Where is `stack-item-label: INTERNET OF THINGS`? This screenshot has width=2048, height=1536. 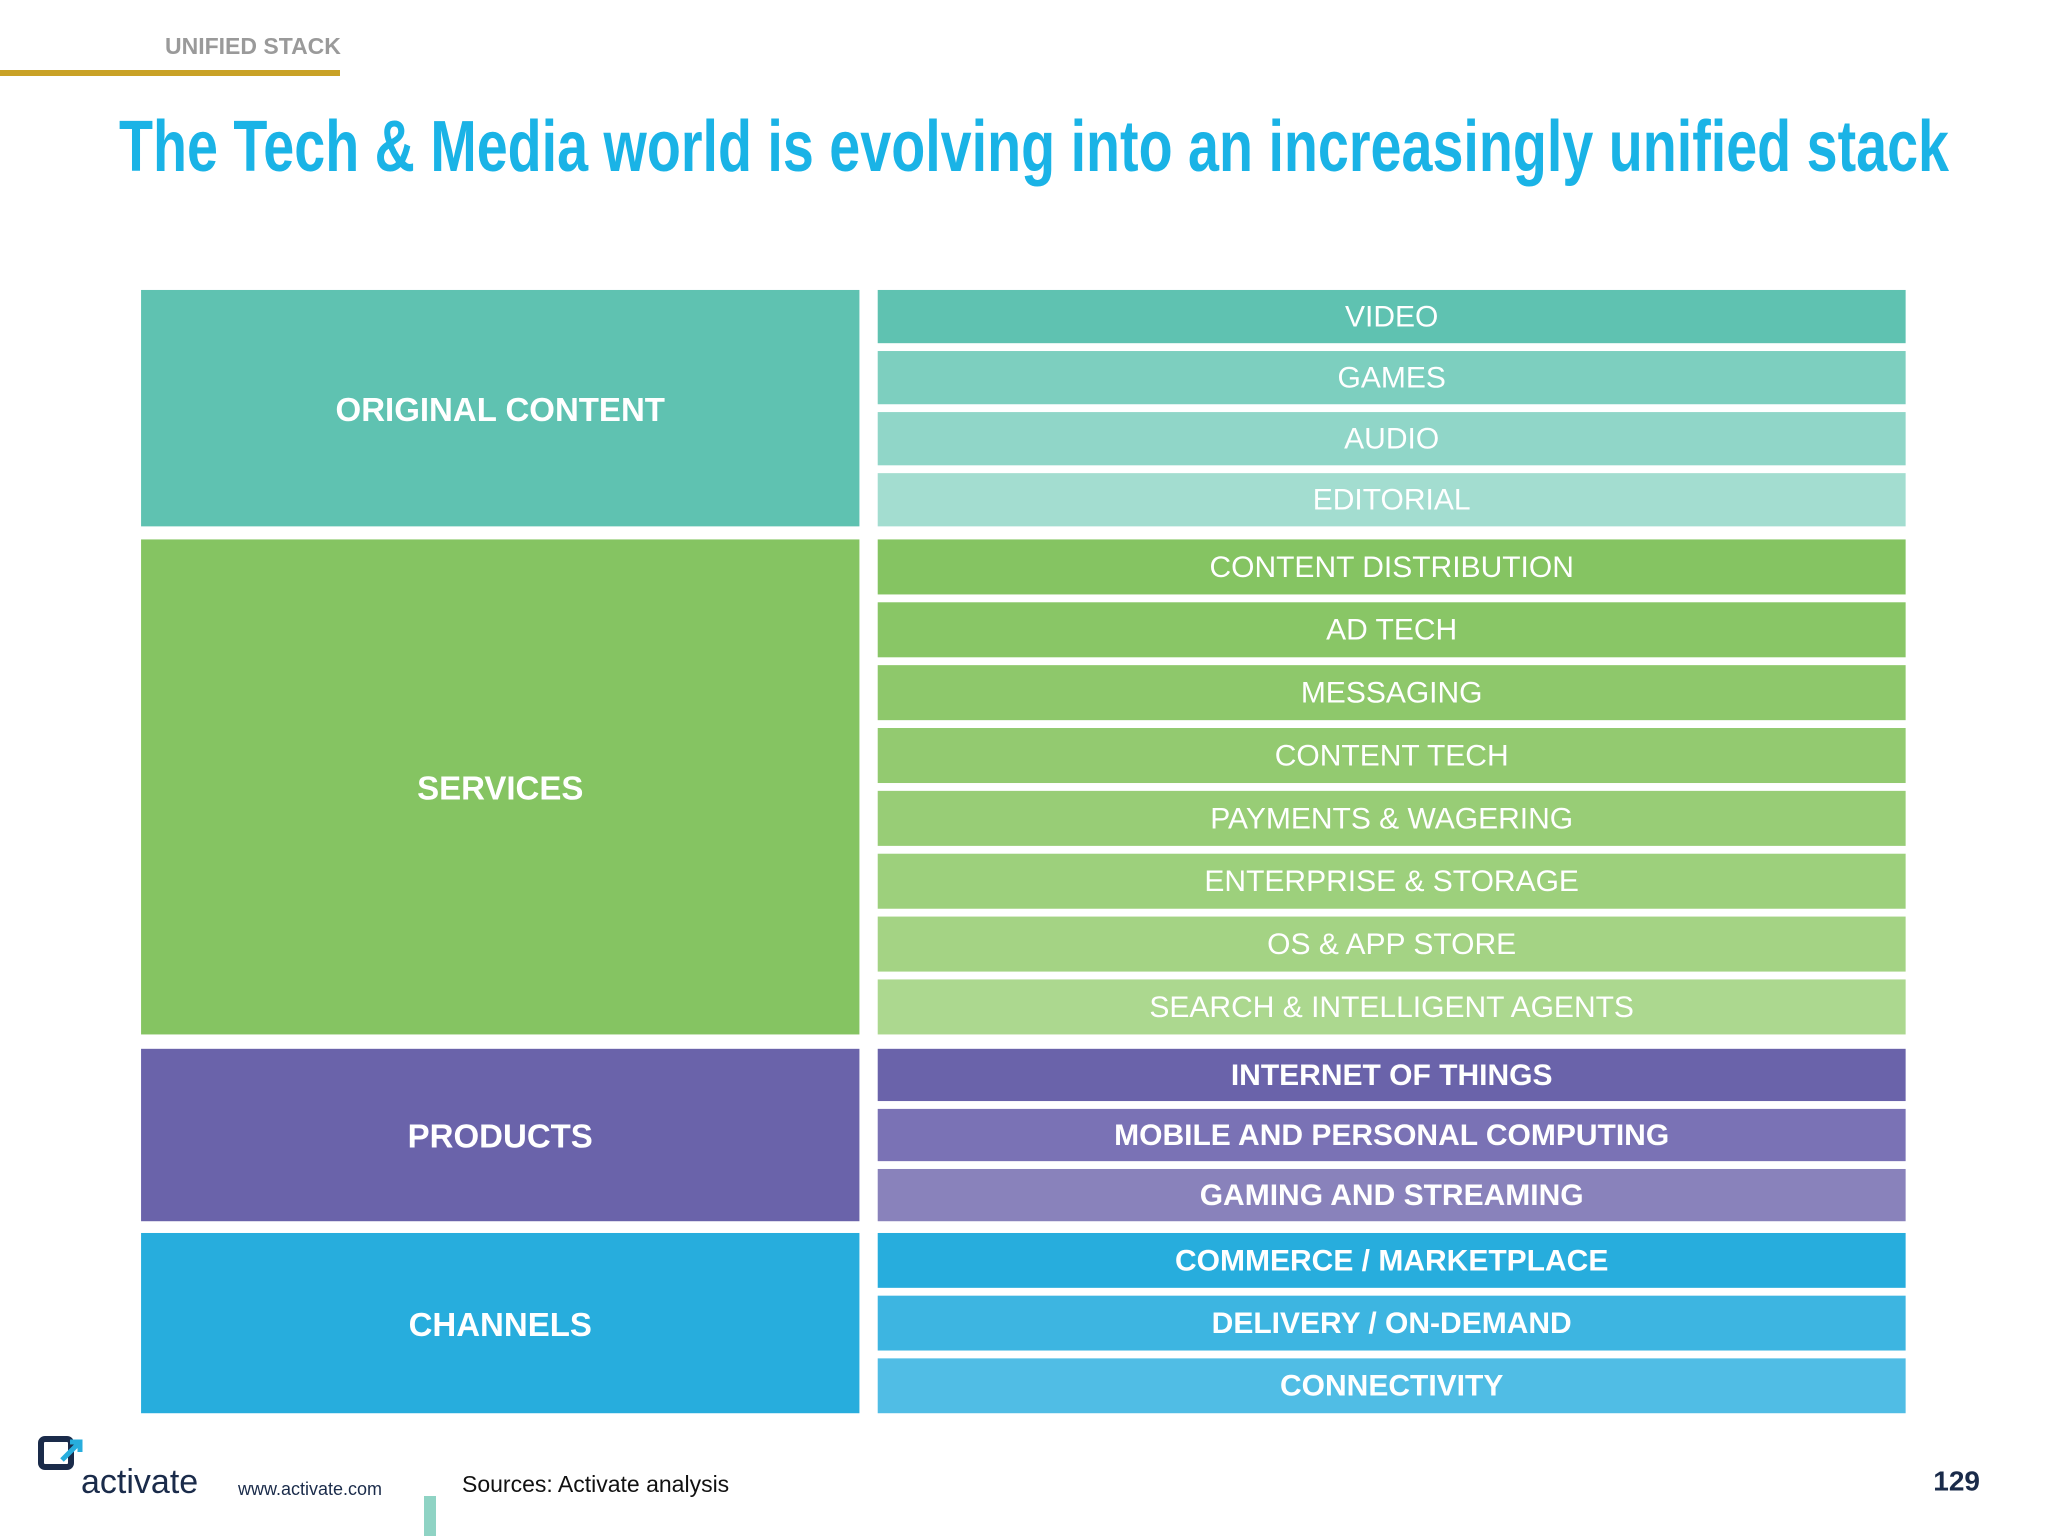
stack-item-label: INTERNET OF THINGS is located at coordinates (1392, 1075).